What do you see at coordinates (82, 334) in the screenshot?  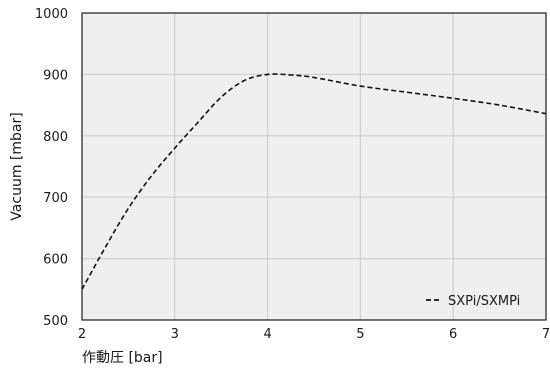 I see `x-tick-label: 2` at bounding box center [82, 334].